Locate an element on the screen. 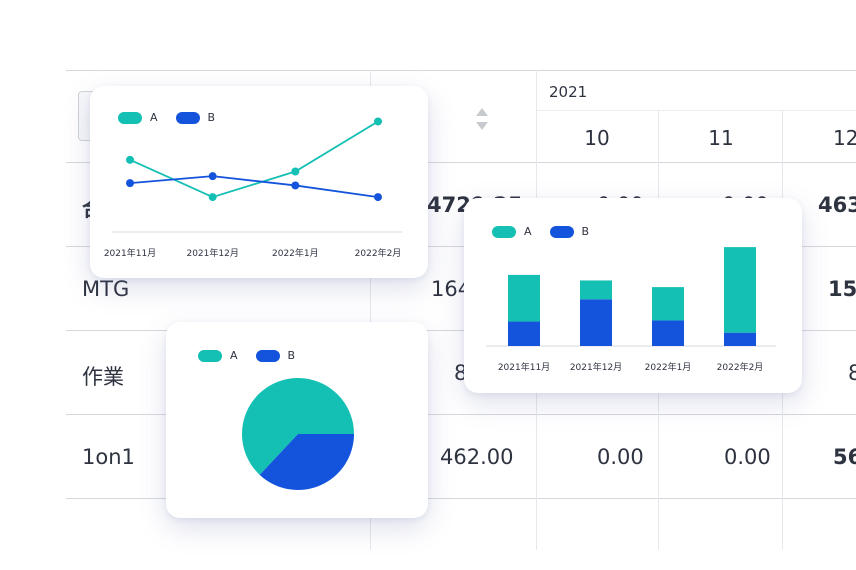 The height and width of the screenshot is (570, 856). row-label: MTG is located at coordinates (106, 289).